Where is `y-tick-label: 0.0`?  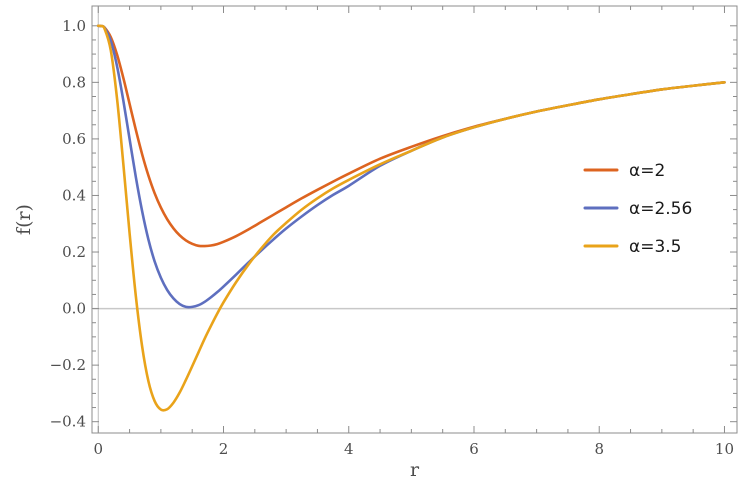 y-tick-label: 0.0 is located at coordinates (74, 309).